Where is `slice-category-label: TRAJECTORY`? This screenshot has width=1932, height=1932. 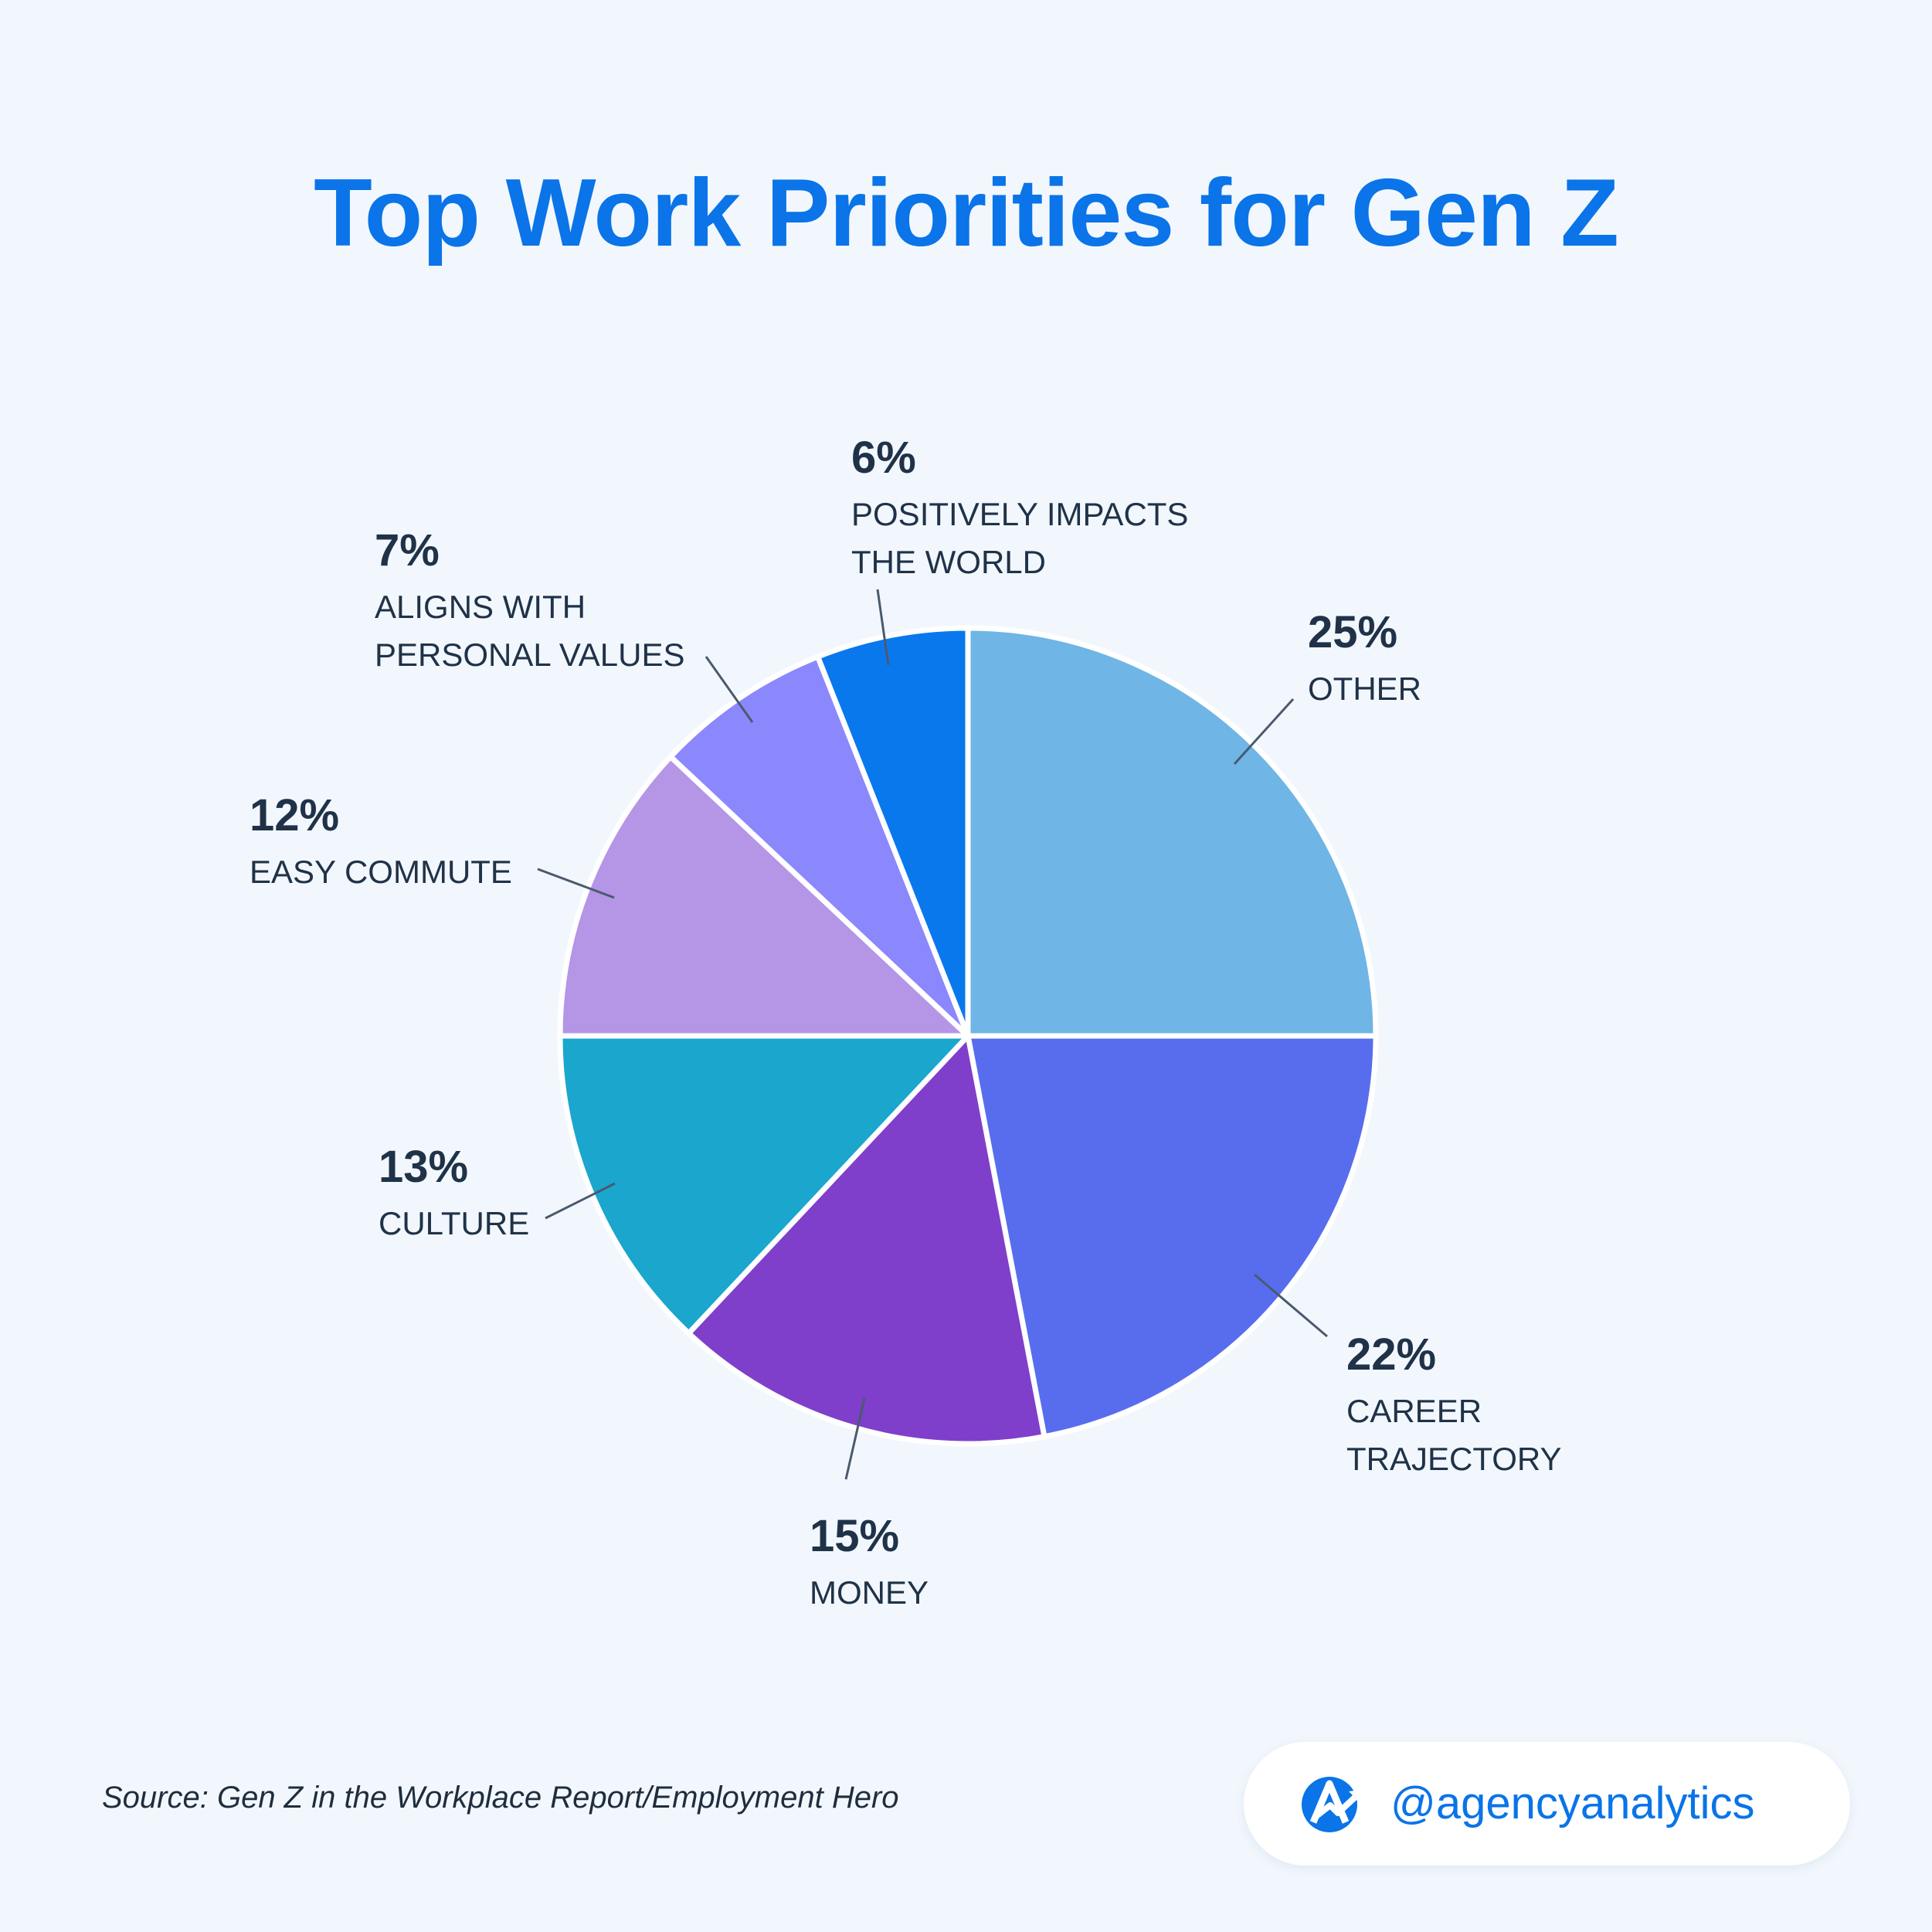 slice-category-label: TRAJECTORY is located at coordinates (1454, 1459).